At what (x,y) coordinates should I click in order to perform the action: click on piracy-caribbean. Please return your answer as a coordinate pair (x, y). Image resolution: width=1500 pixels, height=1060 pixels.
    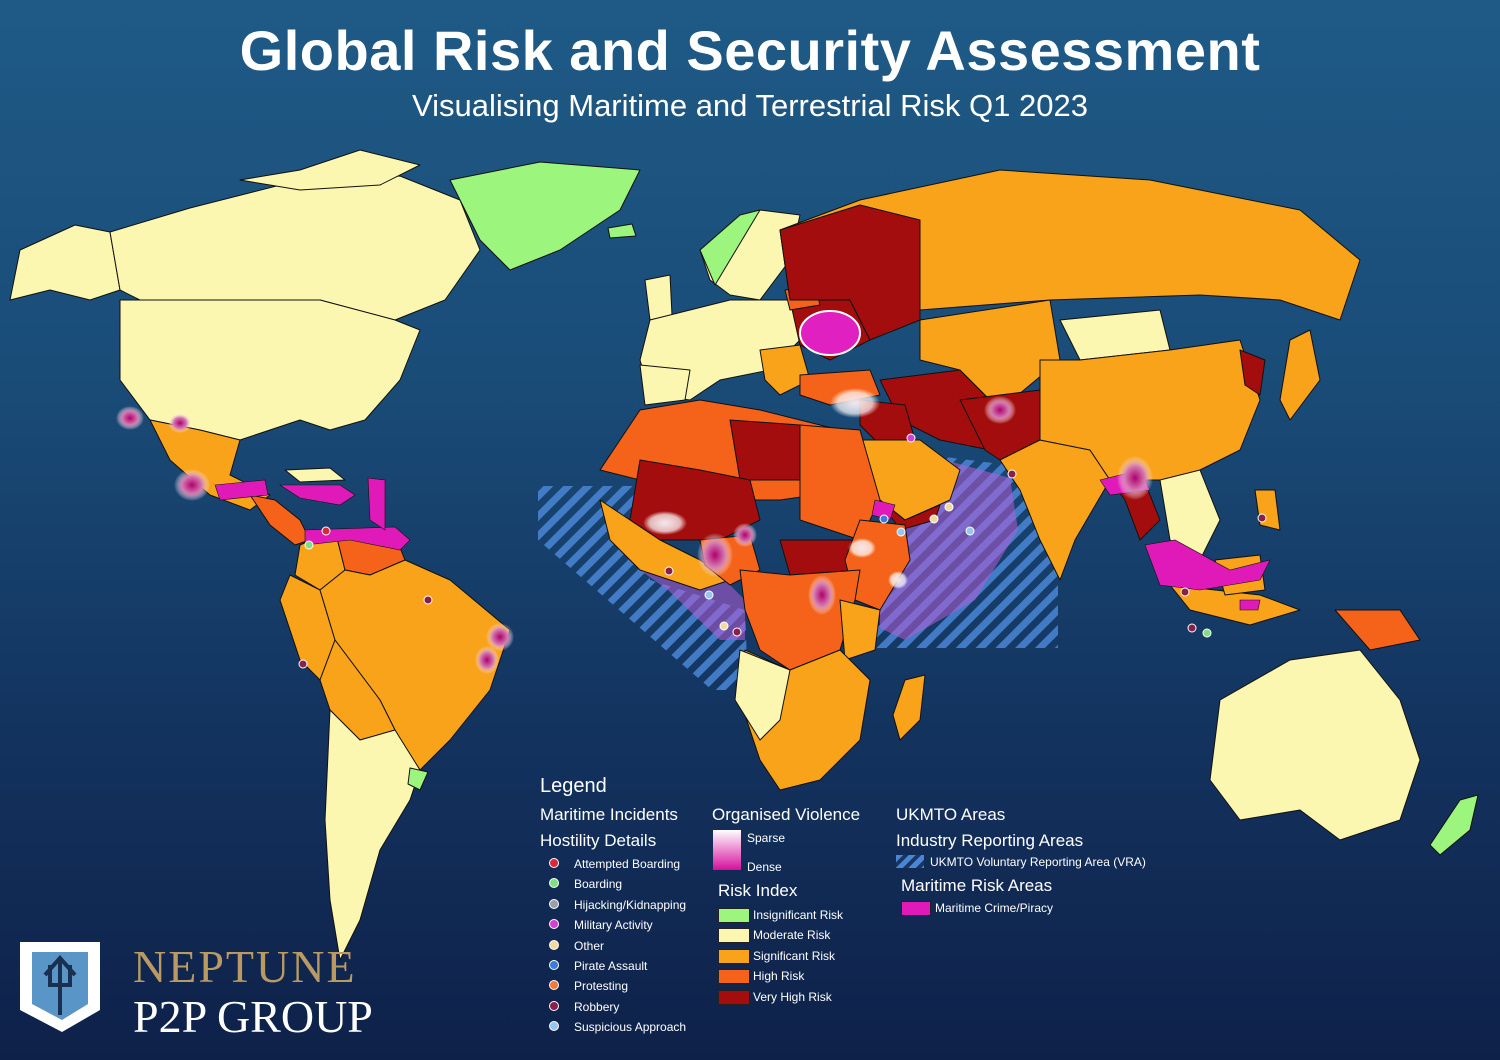
    Looking at the image, I should click on (317, 495).